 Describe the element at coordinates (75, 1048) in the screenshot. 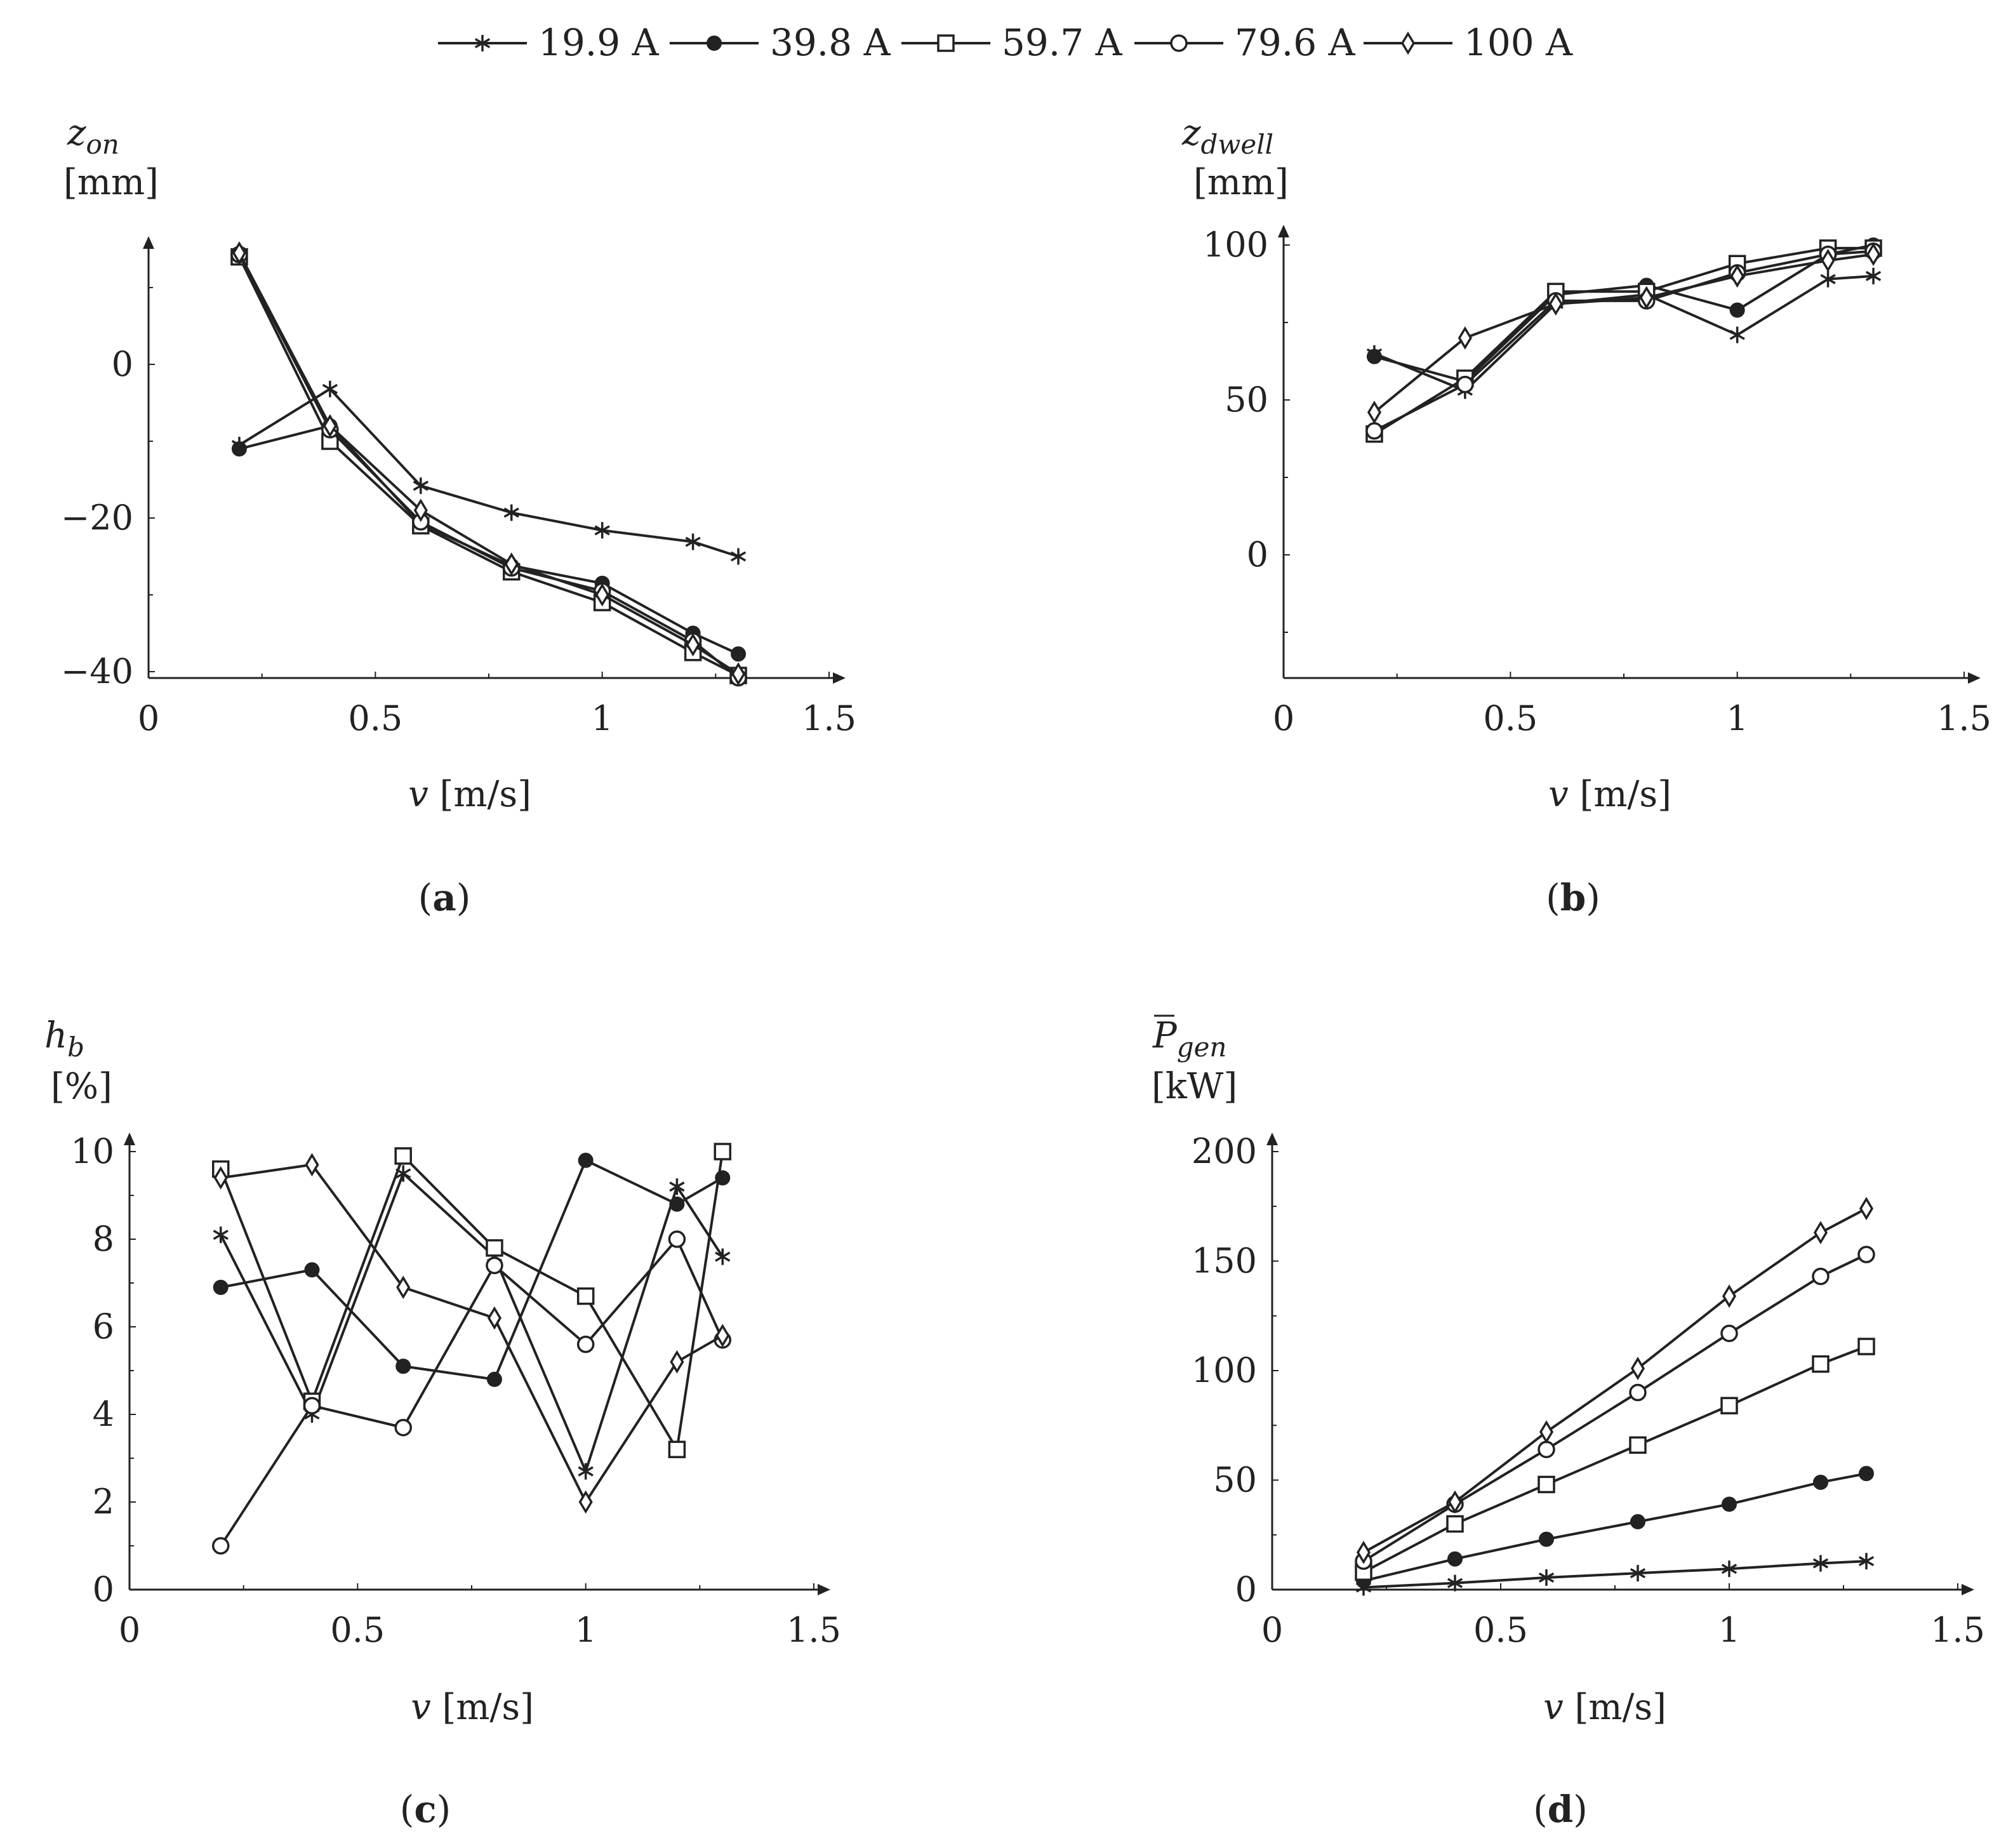

I see `y-axis-subscript: b` at that location.